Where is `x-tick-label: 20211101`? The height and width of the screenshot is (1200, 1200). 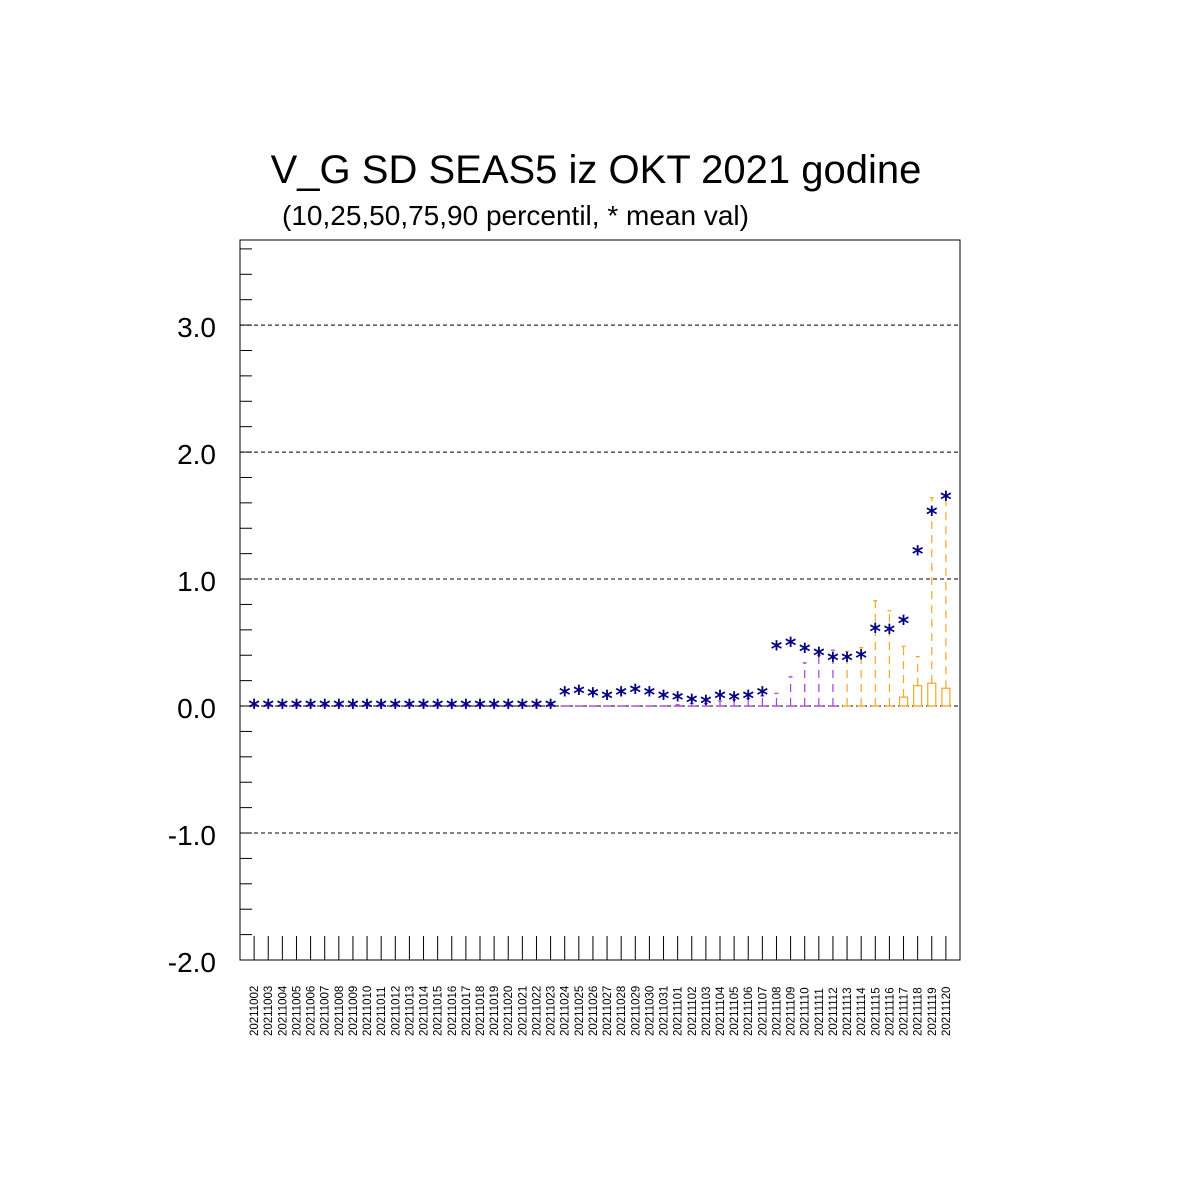 x-tick-label: 20211101 is located at coordinates (679, 1011).